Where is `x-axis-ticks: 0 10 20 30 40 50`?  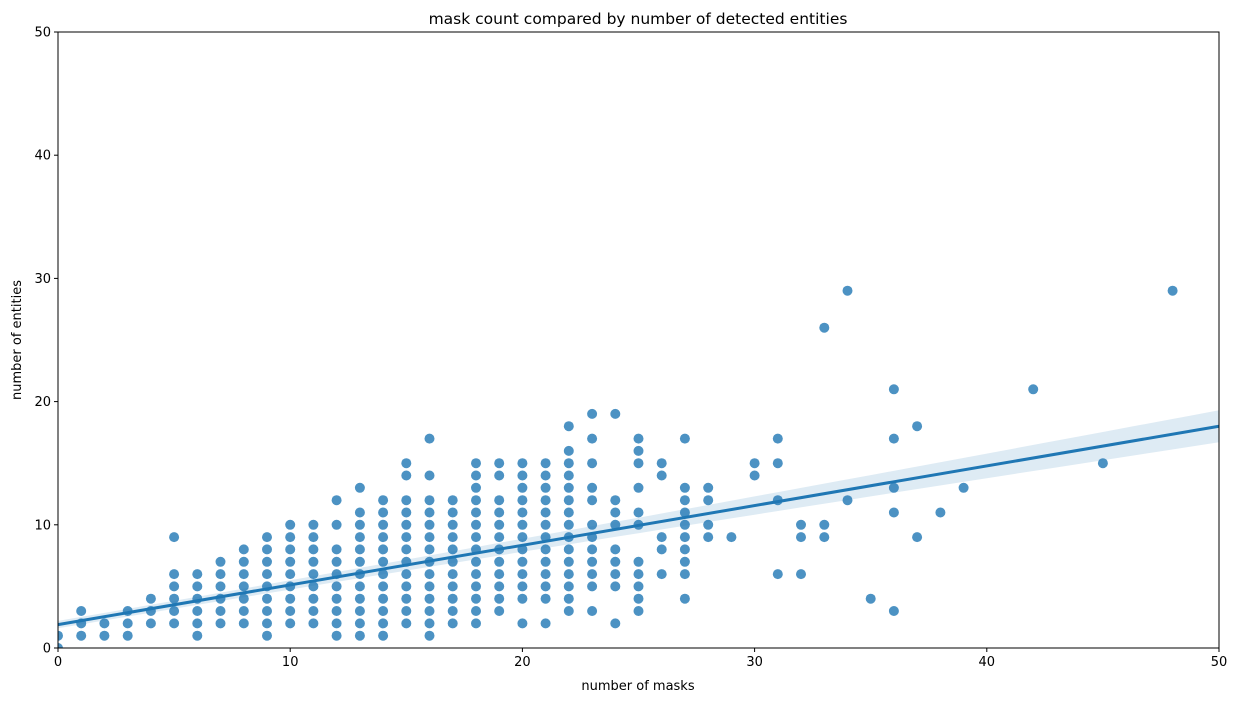 x-axis-ticks: 0 10 20 30 40 50 is located at coordinates (640, 659).